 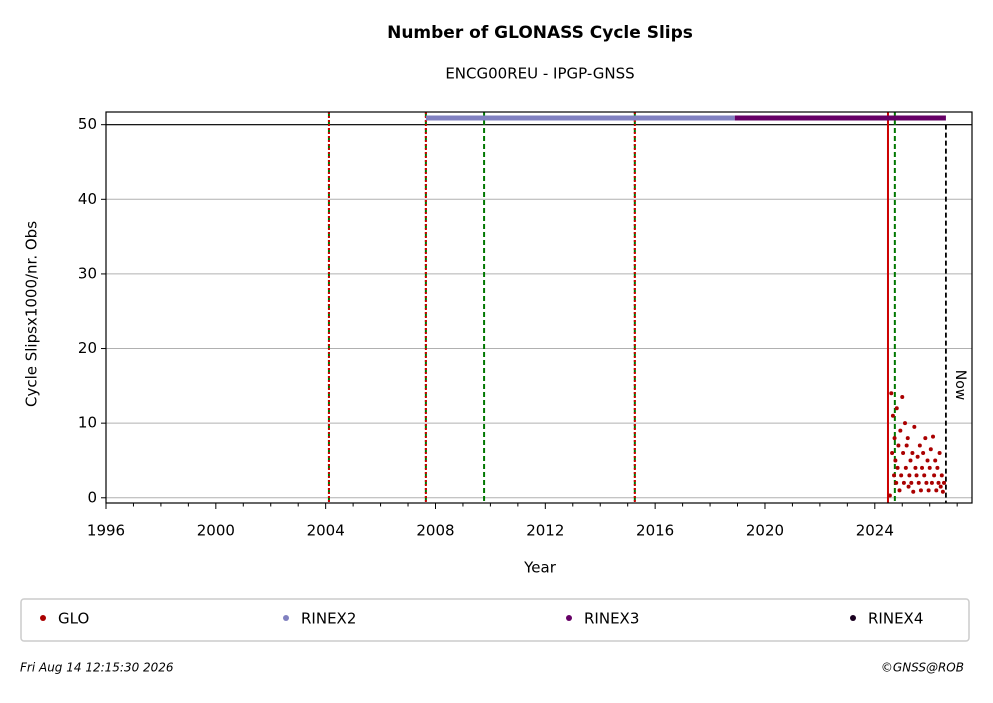 What do you see at coordinates (328, 619) in the screenshot?
I see `legend-label: RINEX2` at bounding box center [328, 619].